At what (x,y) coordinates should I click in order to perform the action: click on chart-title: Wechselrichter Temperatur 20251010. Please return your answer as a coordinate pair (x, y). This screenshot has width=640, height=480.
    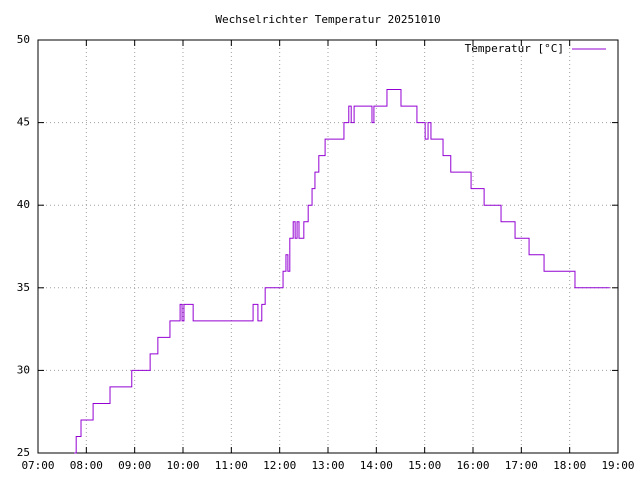
    Looking at the image, I should click on (327, 19).